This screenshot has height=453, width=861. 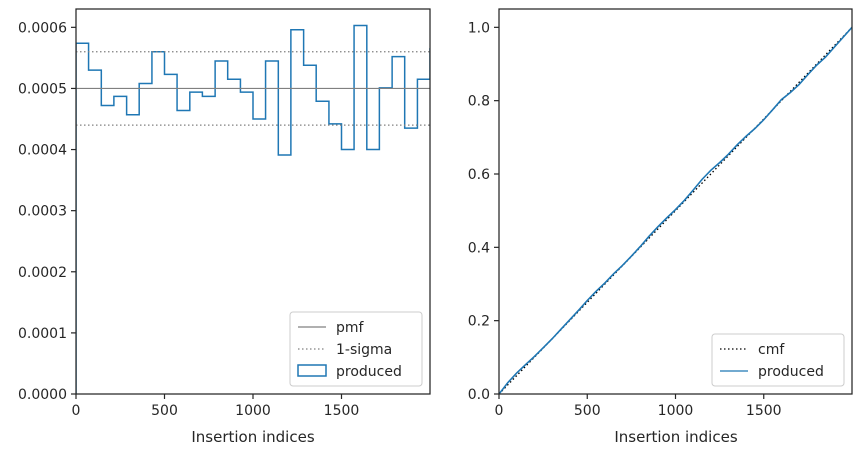 I want to click on pmf-y-tick-label: 0.0004, so click(x=42, y=151).